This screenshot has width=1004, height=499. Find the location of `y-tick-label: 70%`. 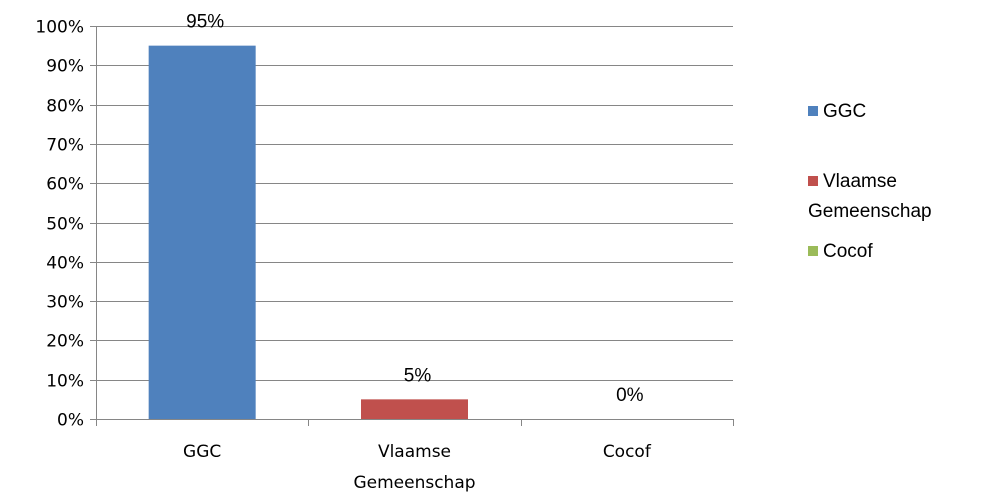

y-tick-label: 70% is located at coordinates (65, 146).